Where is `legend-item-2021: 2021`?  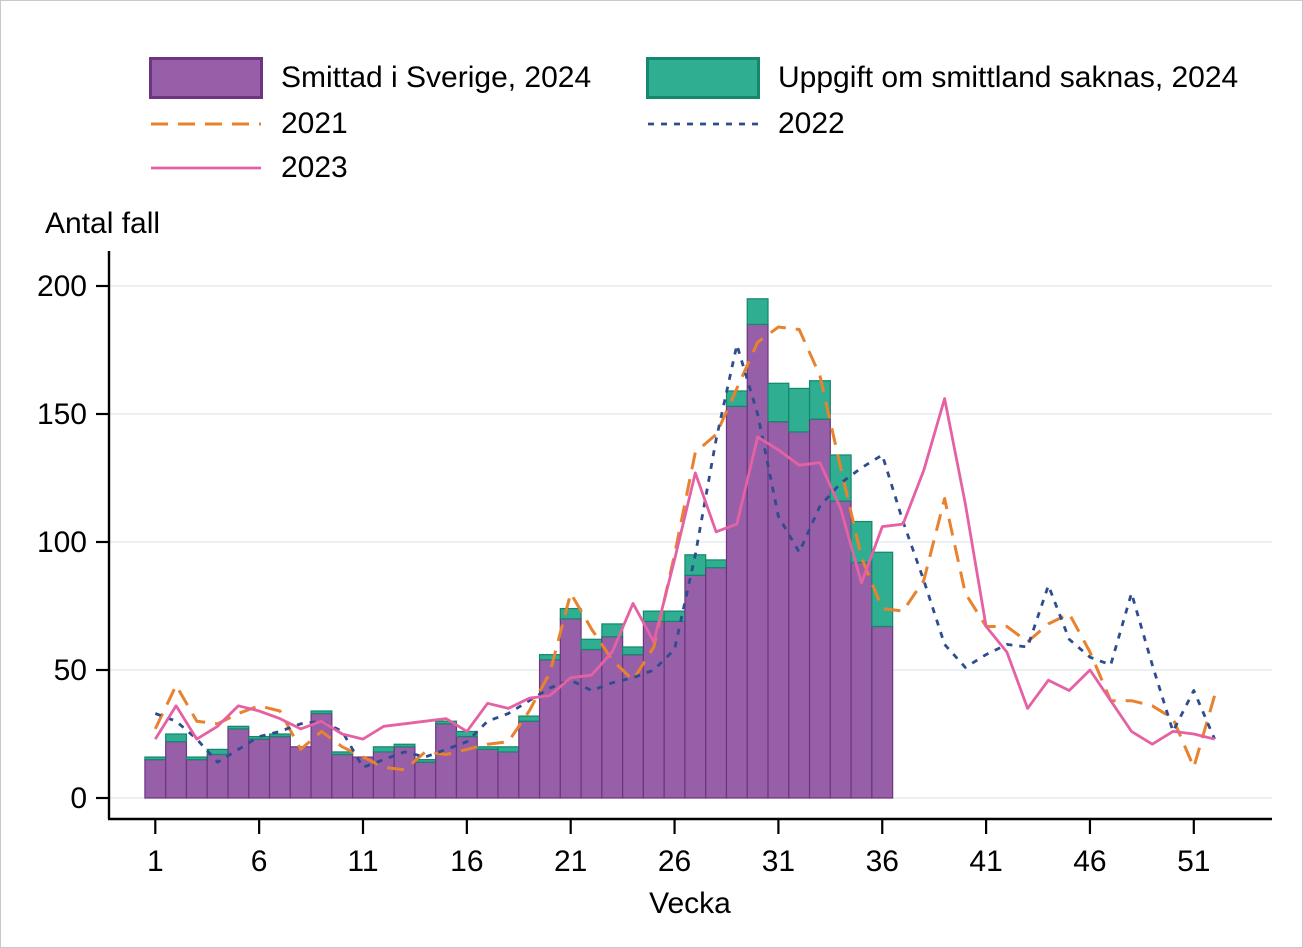 legend-item-2021: 2021 is located at coordinates (248, 124).